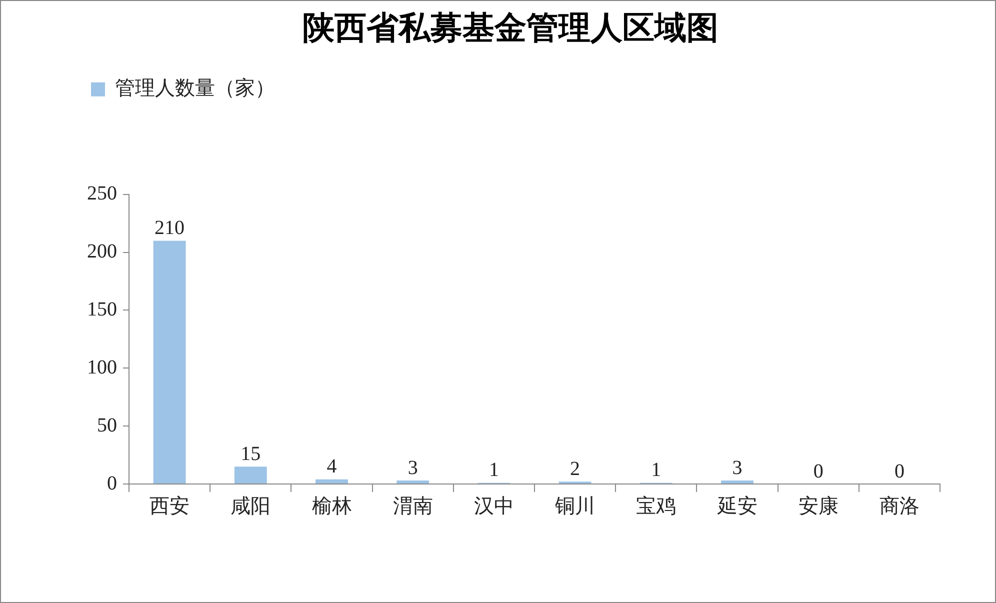 Image resolution: width=996 pixels, height=603 pixels. What do you see at coordinates (112, 483) in the screenshot?
I see `y-tick-label: 0` at bounding box center [112, 483].